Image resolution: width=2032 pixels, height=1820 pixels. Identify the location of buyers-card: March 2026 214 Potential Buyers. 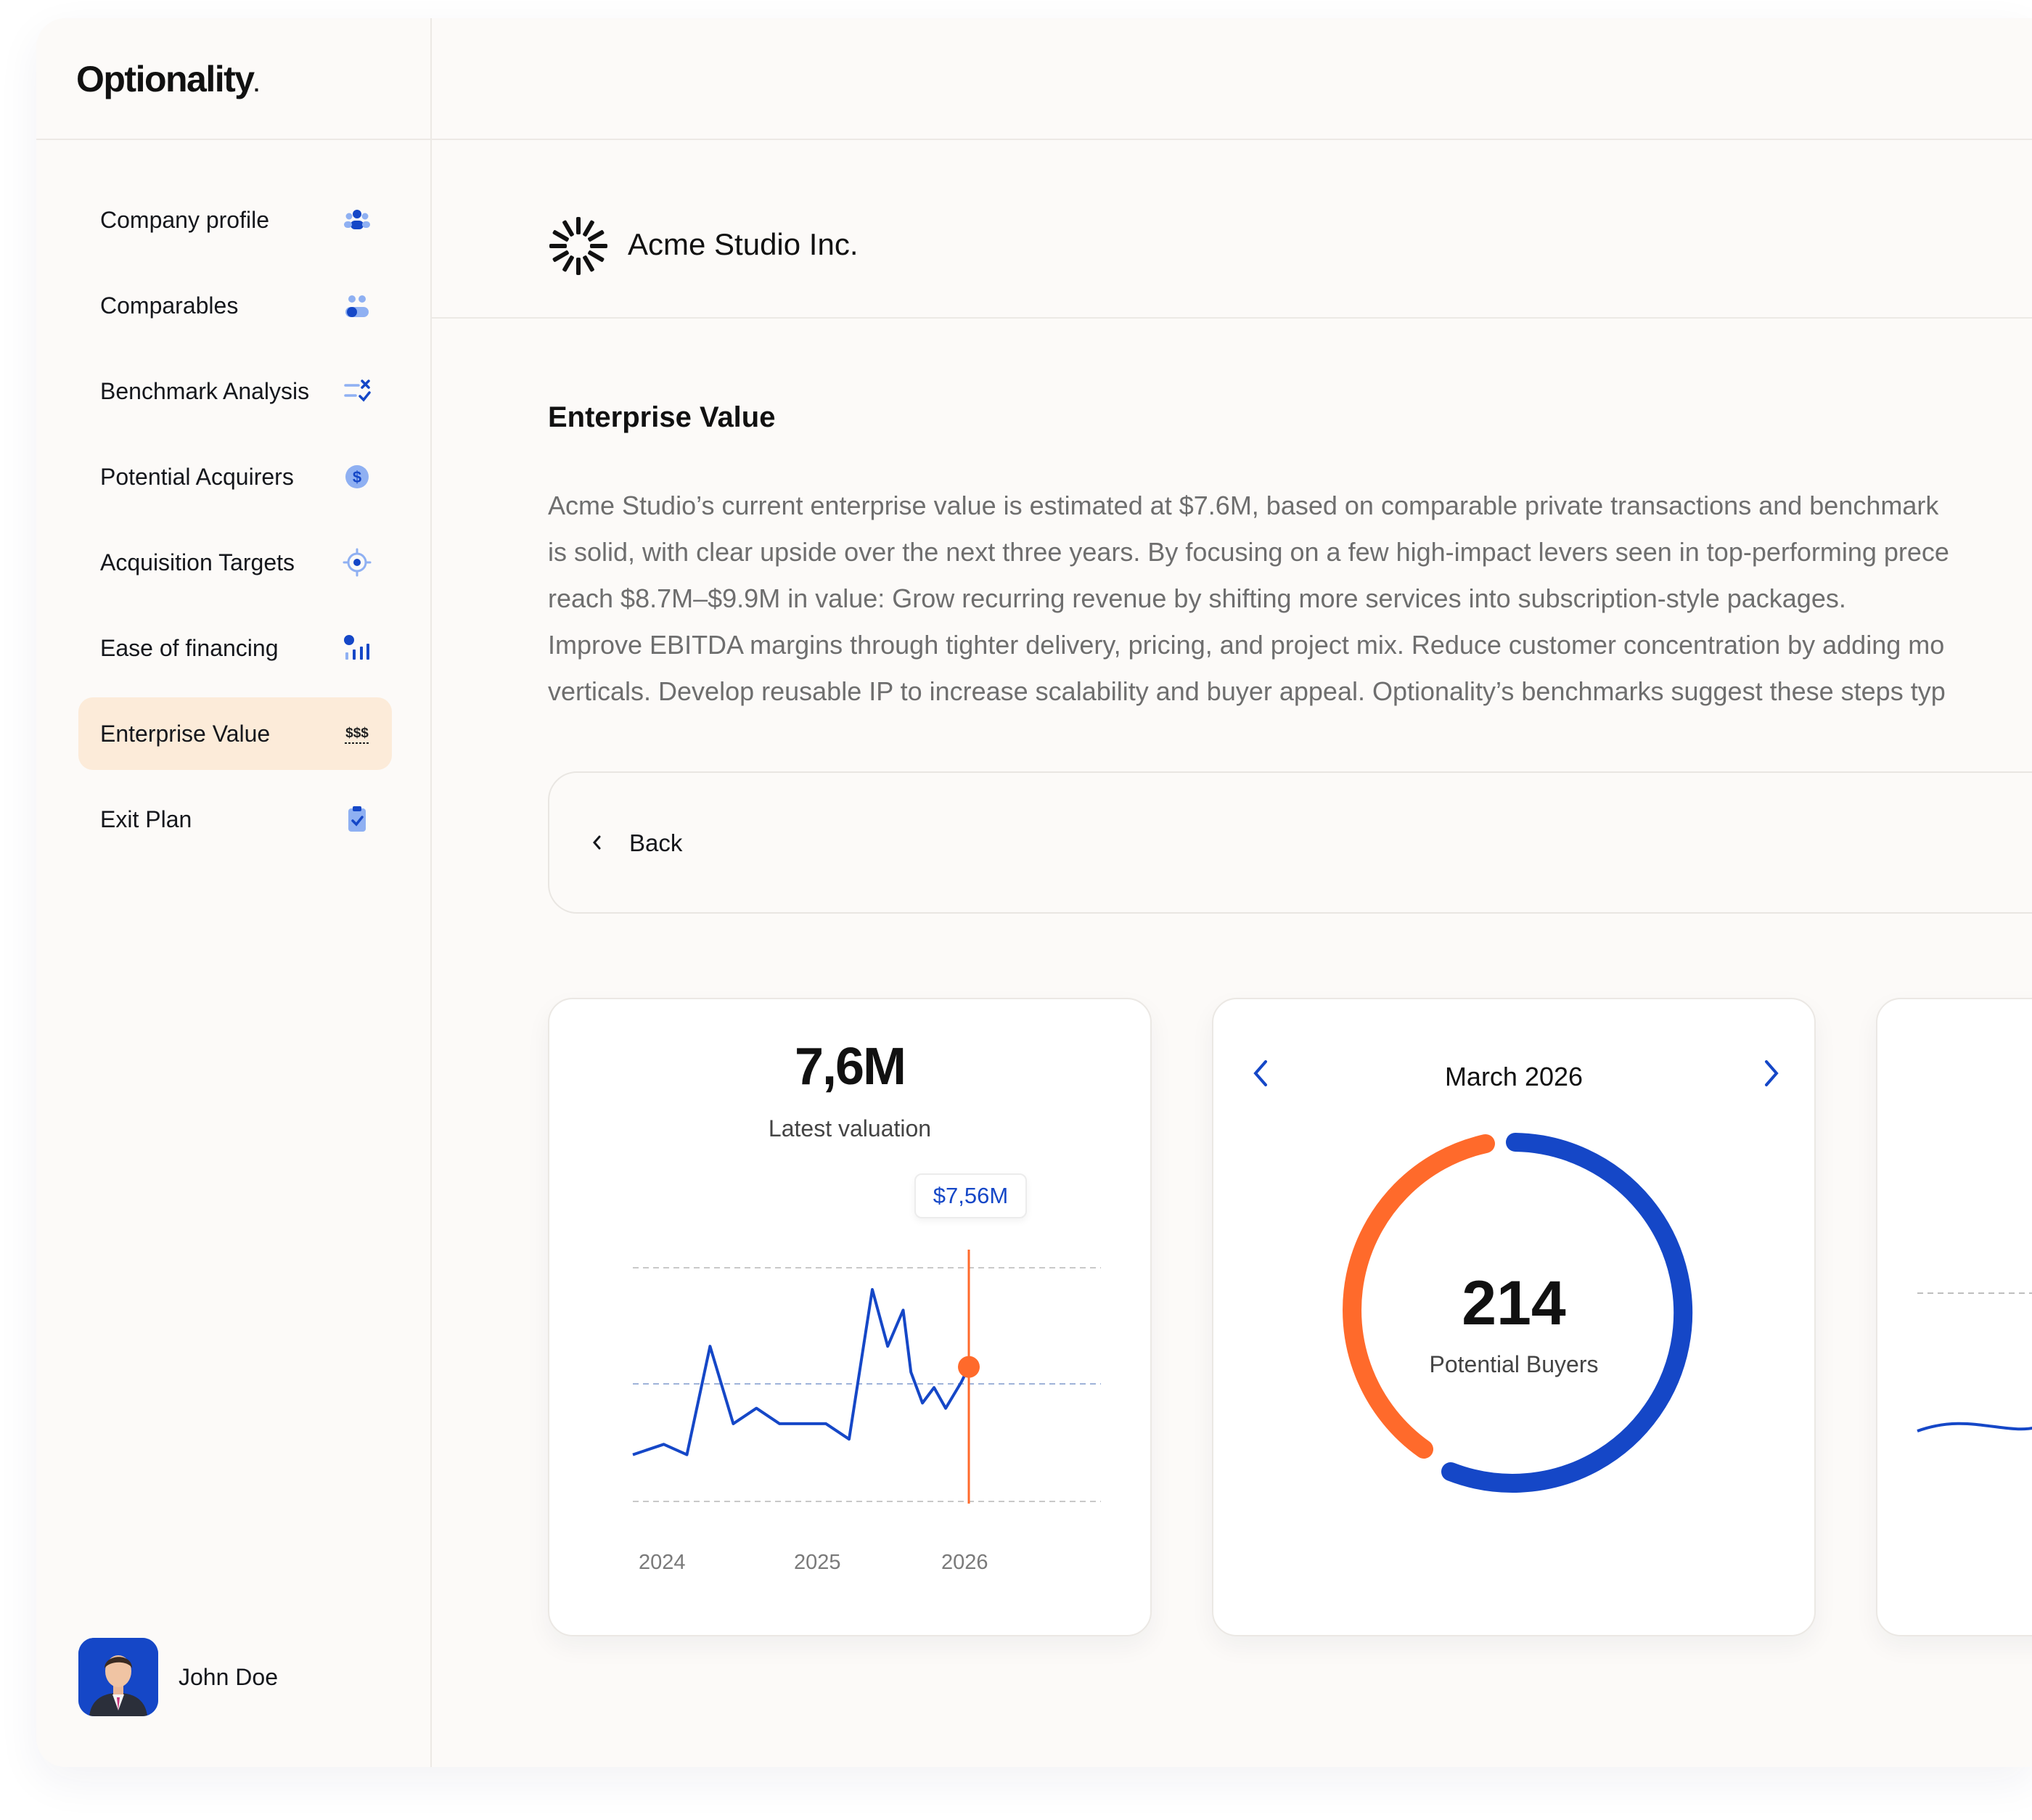
(1514, 1317).